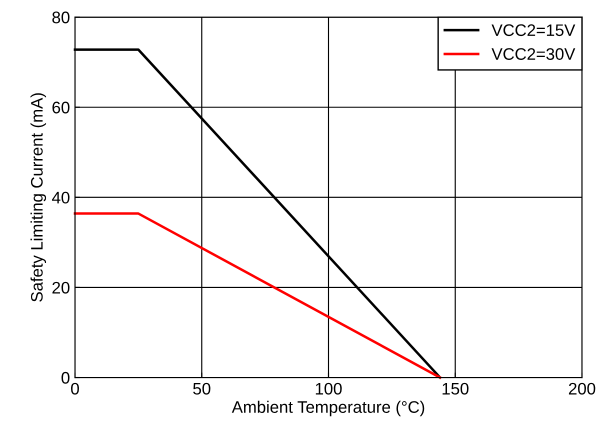 The height and width of the screenshot is (429, 600). What do you see at coordinates (61, 108) in the screenshot?
I see `y-tick-label: 60` at bounding box center [61, 108].